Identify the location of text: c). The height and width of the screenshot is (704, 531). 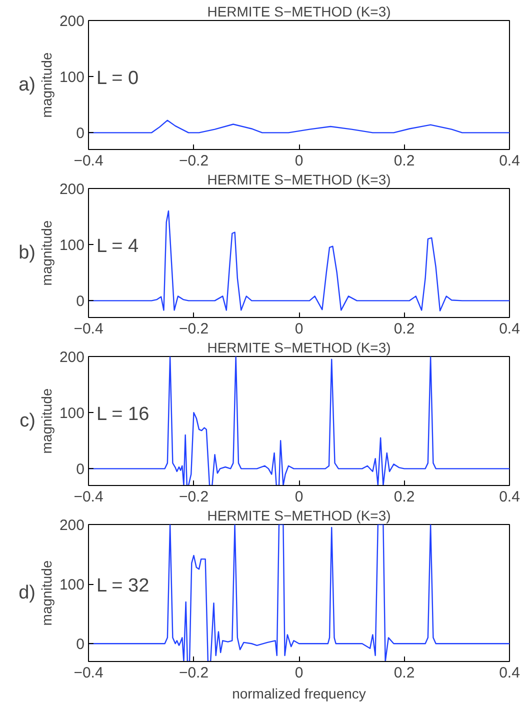
(28, 421).